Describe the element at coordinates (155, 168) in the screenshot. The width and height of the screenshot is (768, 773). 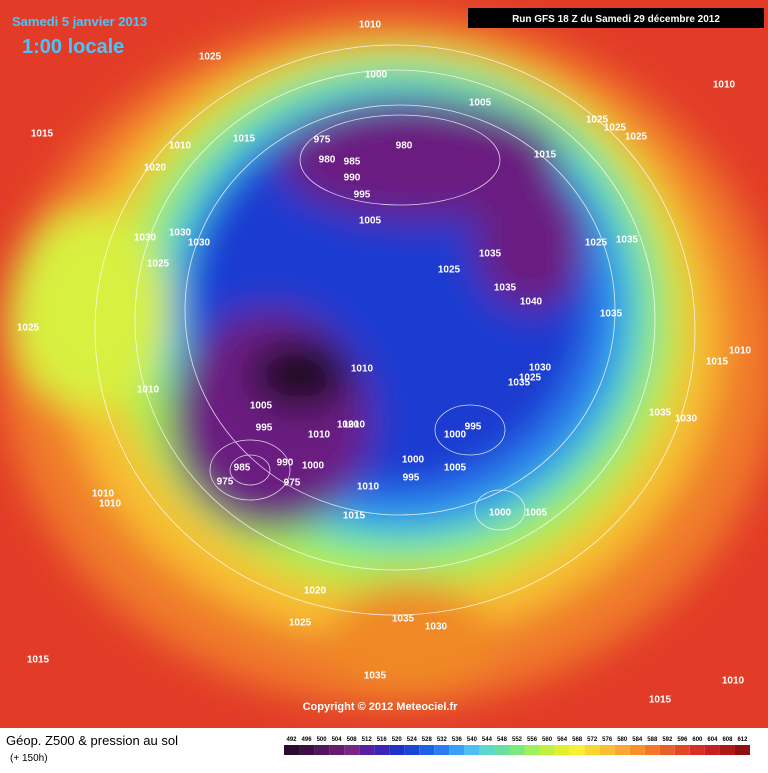
I see `isobar-label: 1020` at that location.